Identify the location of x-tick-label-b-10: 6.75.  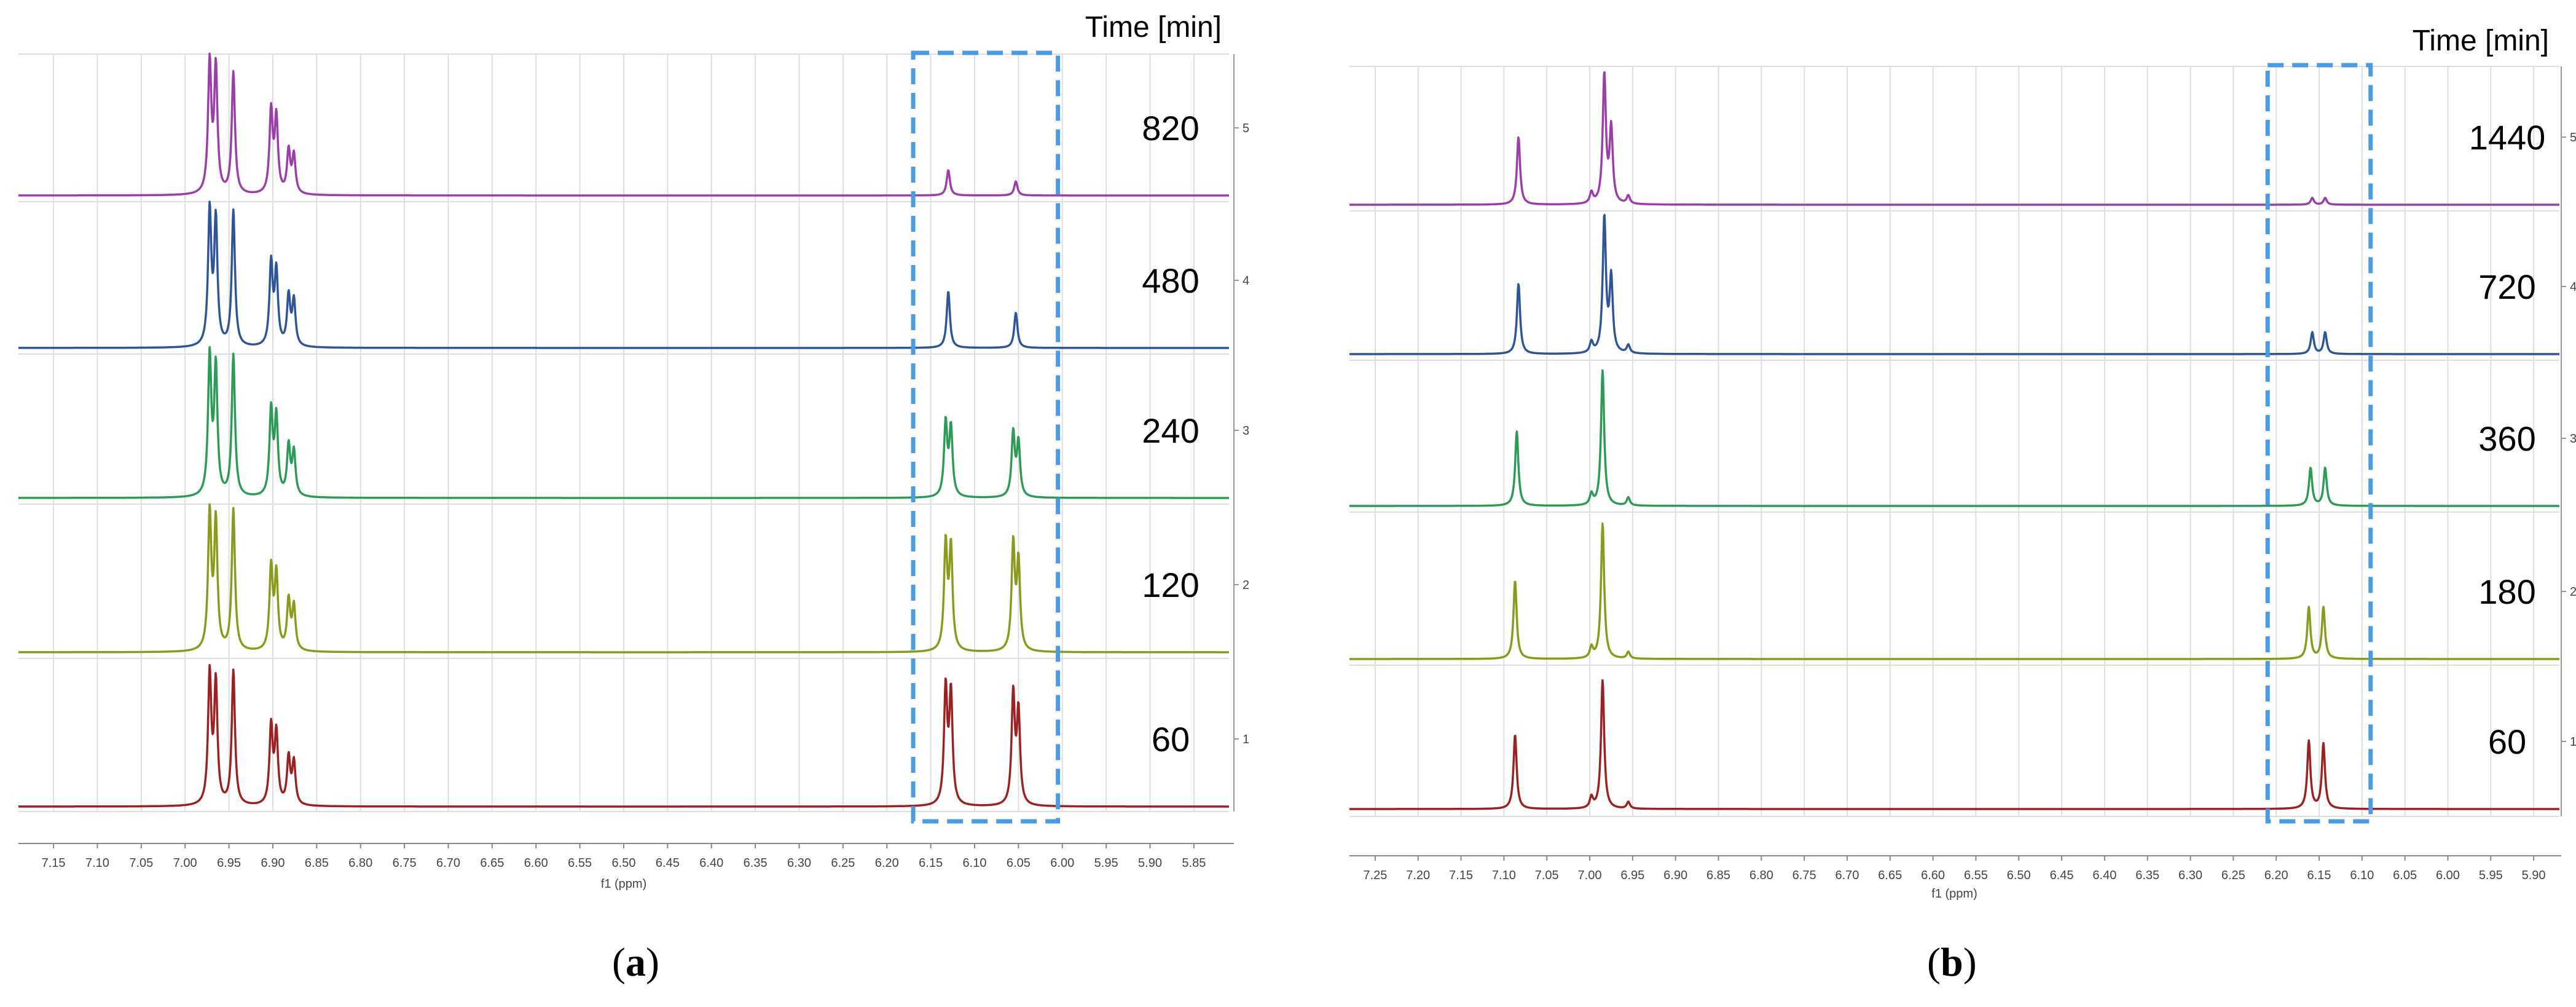
(1804, 876).